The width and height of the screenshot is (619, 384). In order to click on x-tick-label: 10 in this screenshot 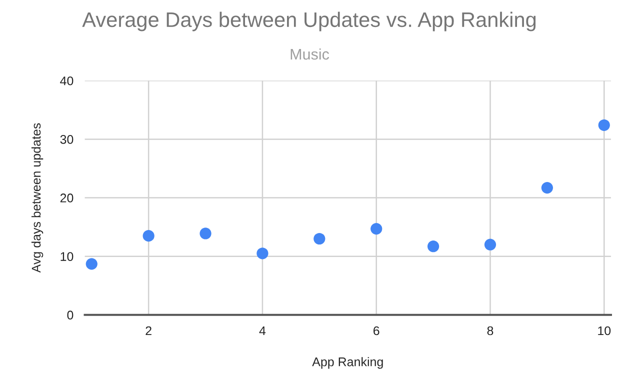, I will do `click(604, 331)`.